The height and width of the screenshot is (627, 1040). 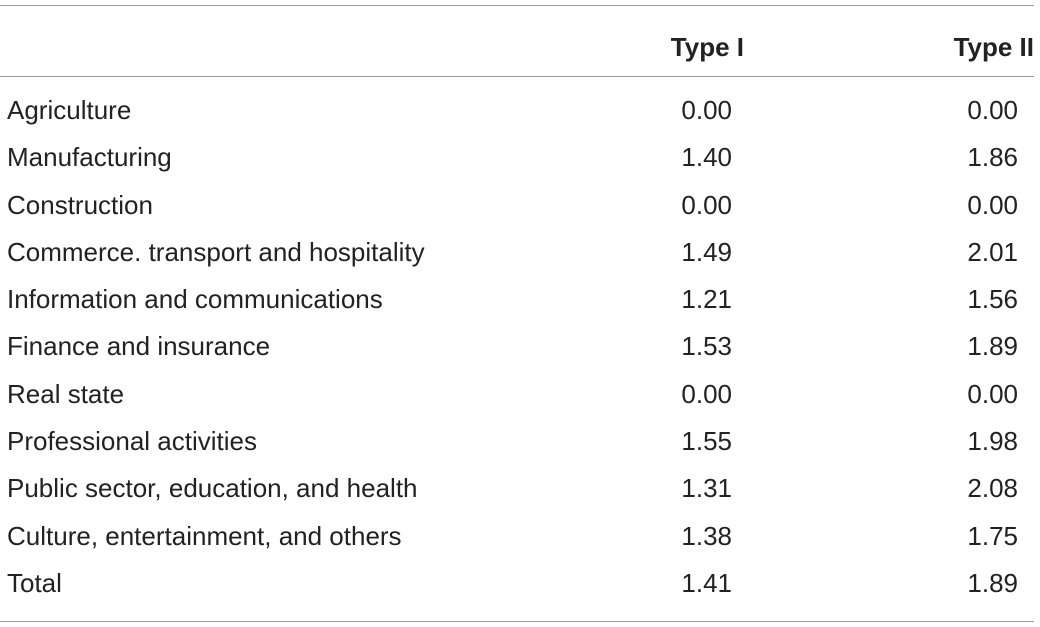 I want to click on row-label: Manufacturing, so click(x=89, y=157).